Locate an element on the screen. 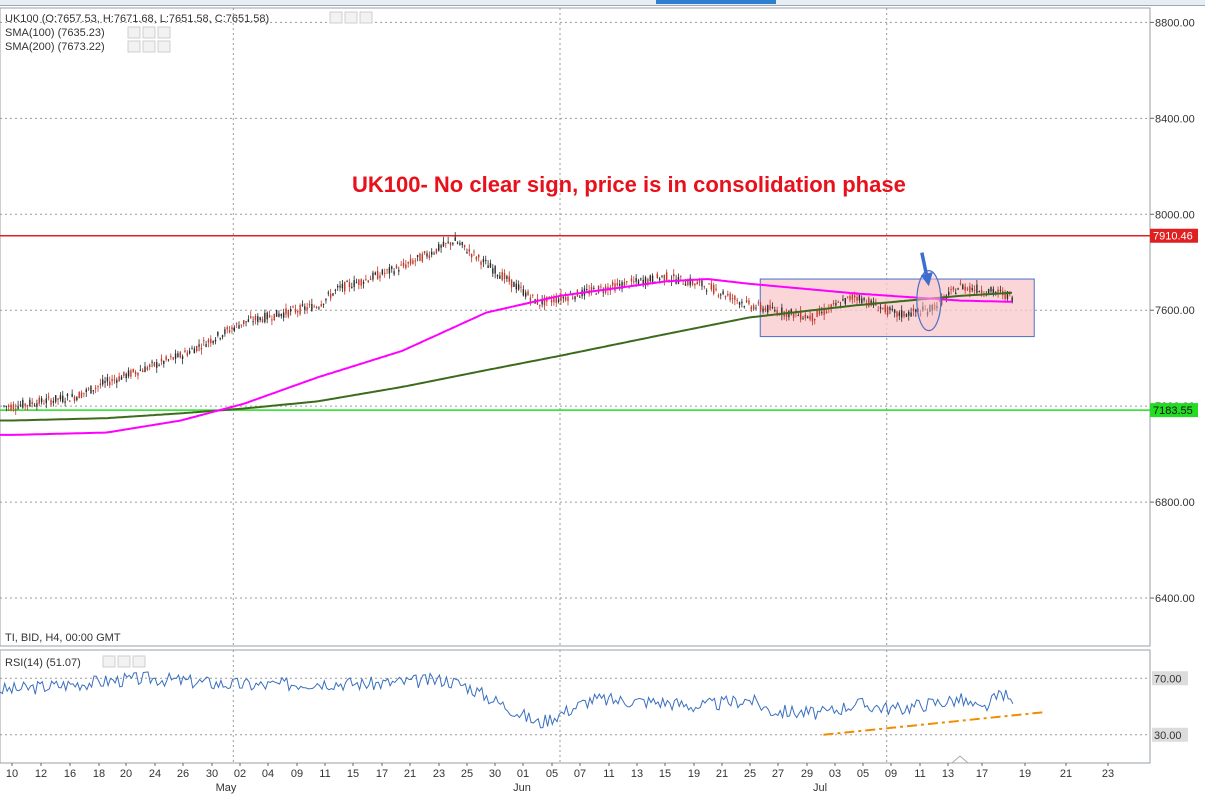 The width and height of the screenshot is (1205, 796). scroll-caret-icon is located at coordinates (960, 759).